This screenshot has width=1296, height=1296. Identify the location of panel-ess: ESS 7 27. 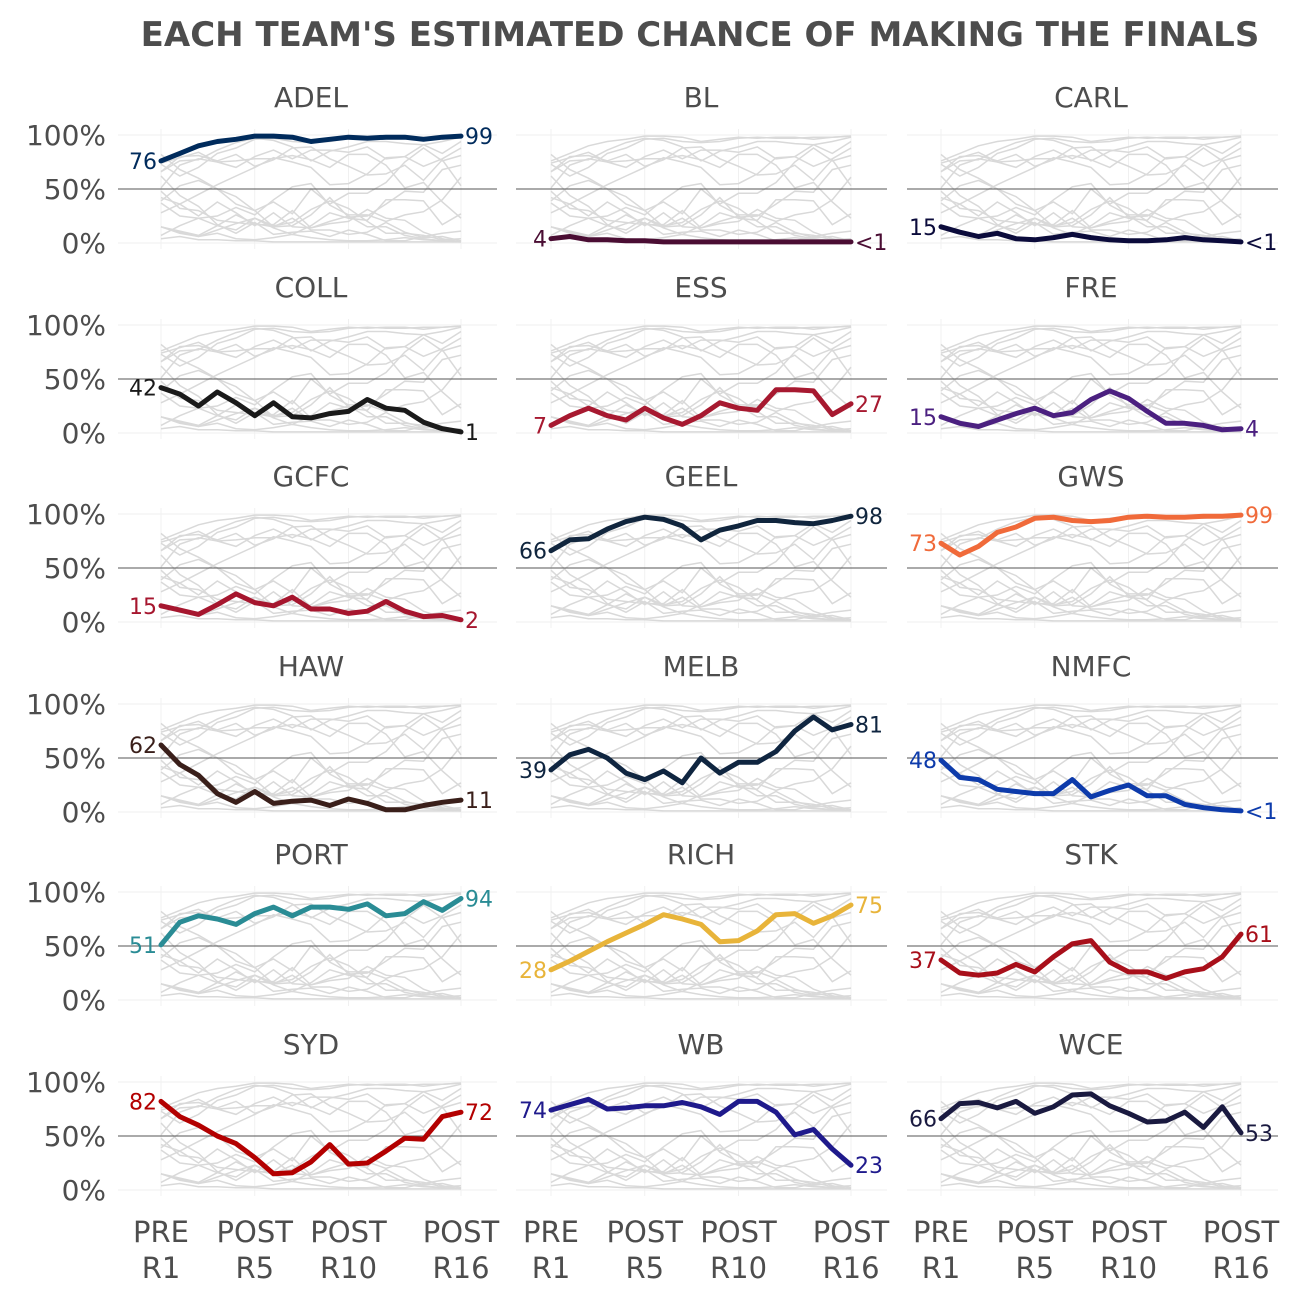
(701, 355).